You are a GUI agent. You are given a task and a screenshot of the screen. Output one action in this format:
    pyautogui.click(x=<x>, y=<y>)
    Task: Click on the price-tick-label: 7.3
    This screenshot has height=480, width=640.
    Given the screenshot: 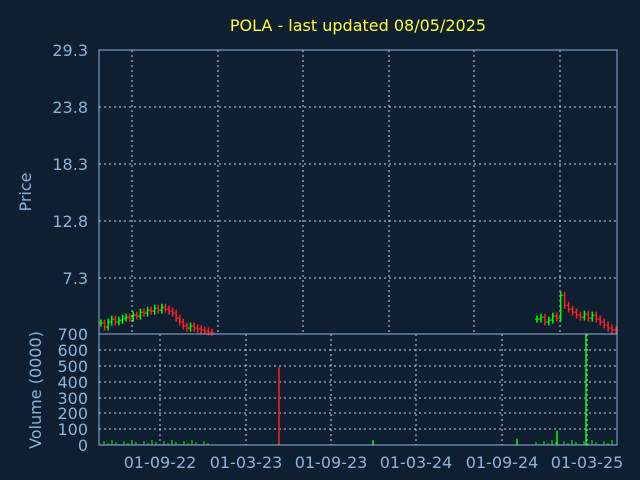 What is the action you would take?
    pyautogui.click(x=75, y=278)
    